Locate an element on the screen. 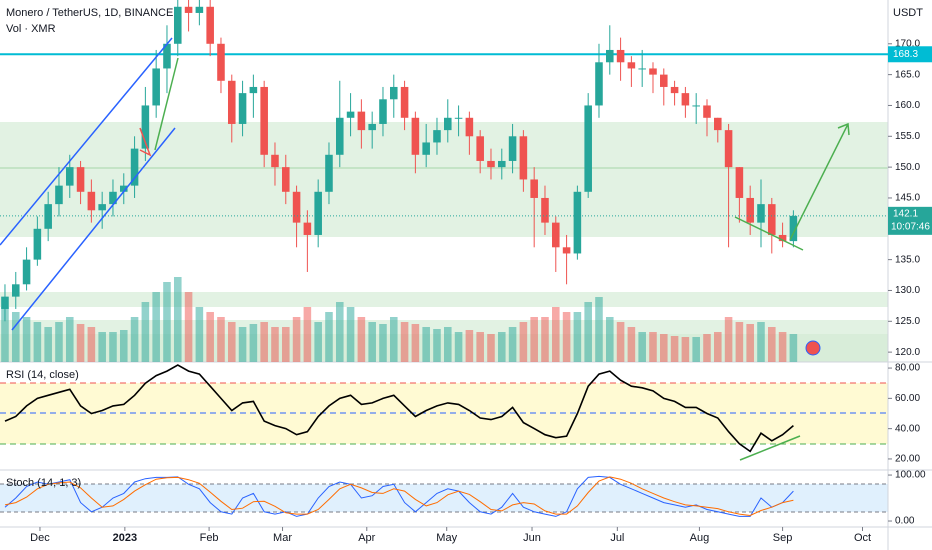  price-tag is located at coordinates (910, 54).